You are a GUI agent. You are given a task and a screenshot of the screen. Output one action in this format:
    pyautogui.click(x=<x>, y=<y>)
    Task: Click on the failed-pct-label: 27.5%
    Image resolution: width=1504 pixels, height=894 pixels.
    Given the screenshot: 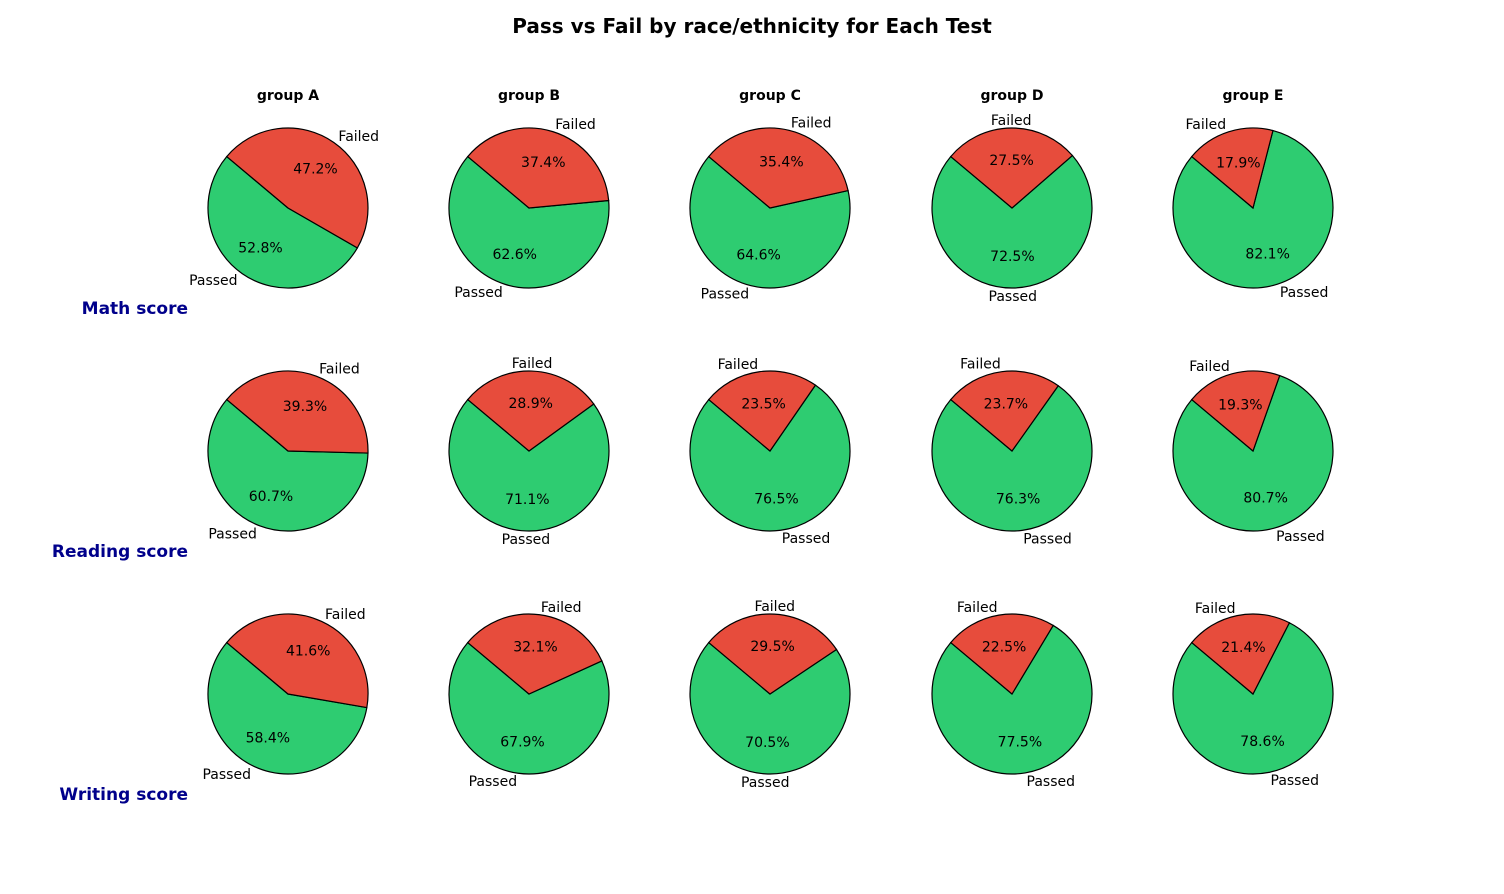 What is the action you would take?
    pyautogui.click(x=1011, y=161)
    